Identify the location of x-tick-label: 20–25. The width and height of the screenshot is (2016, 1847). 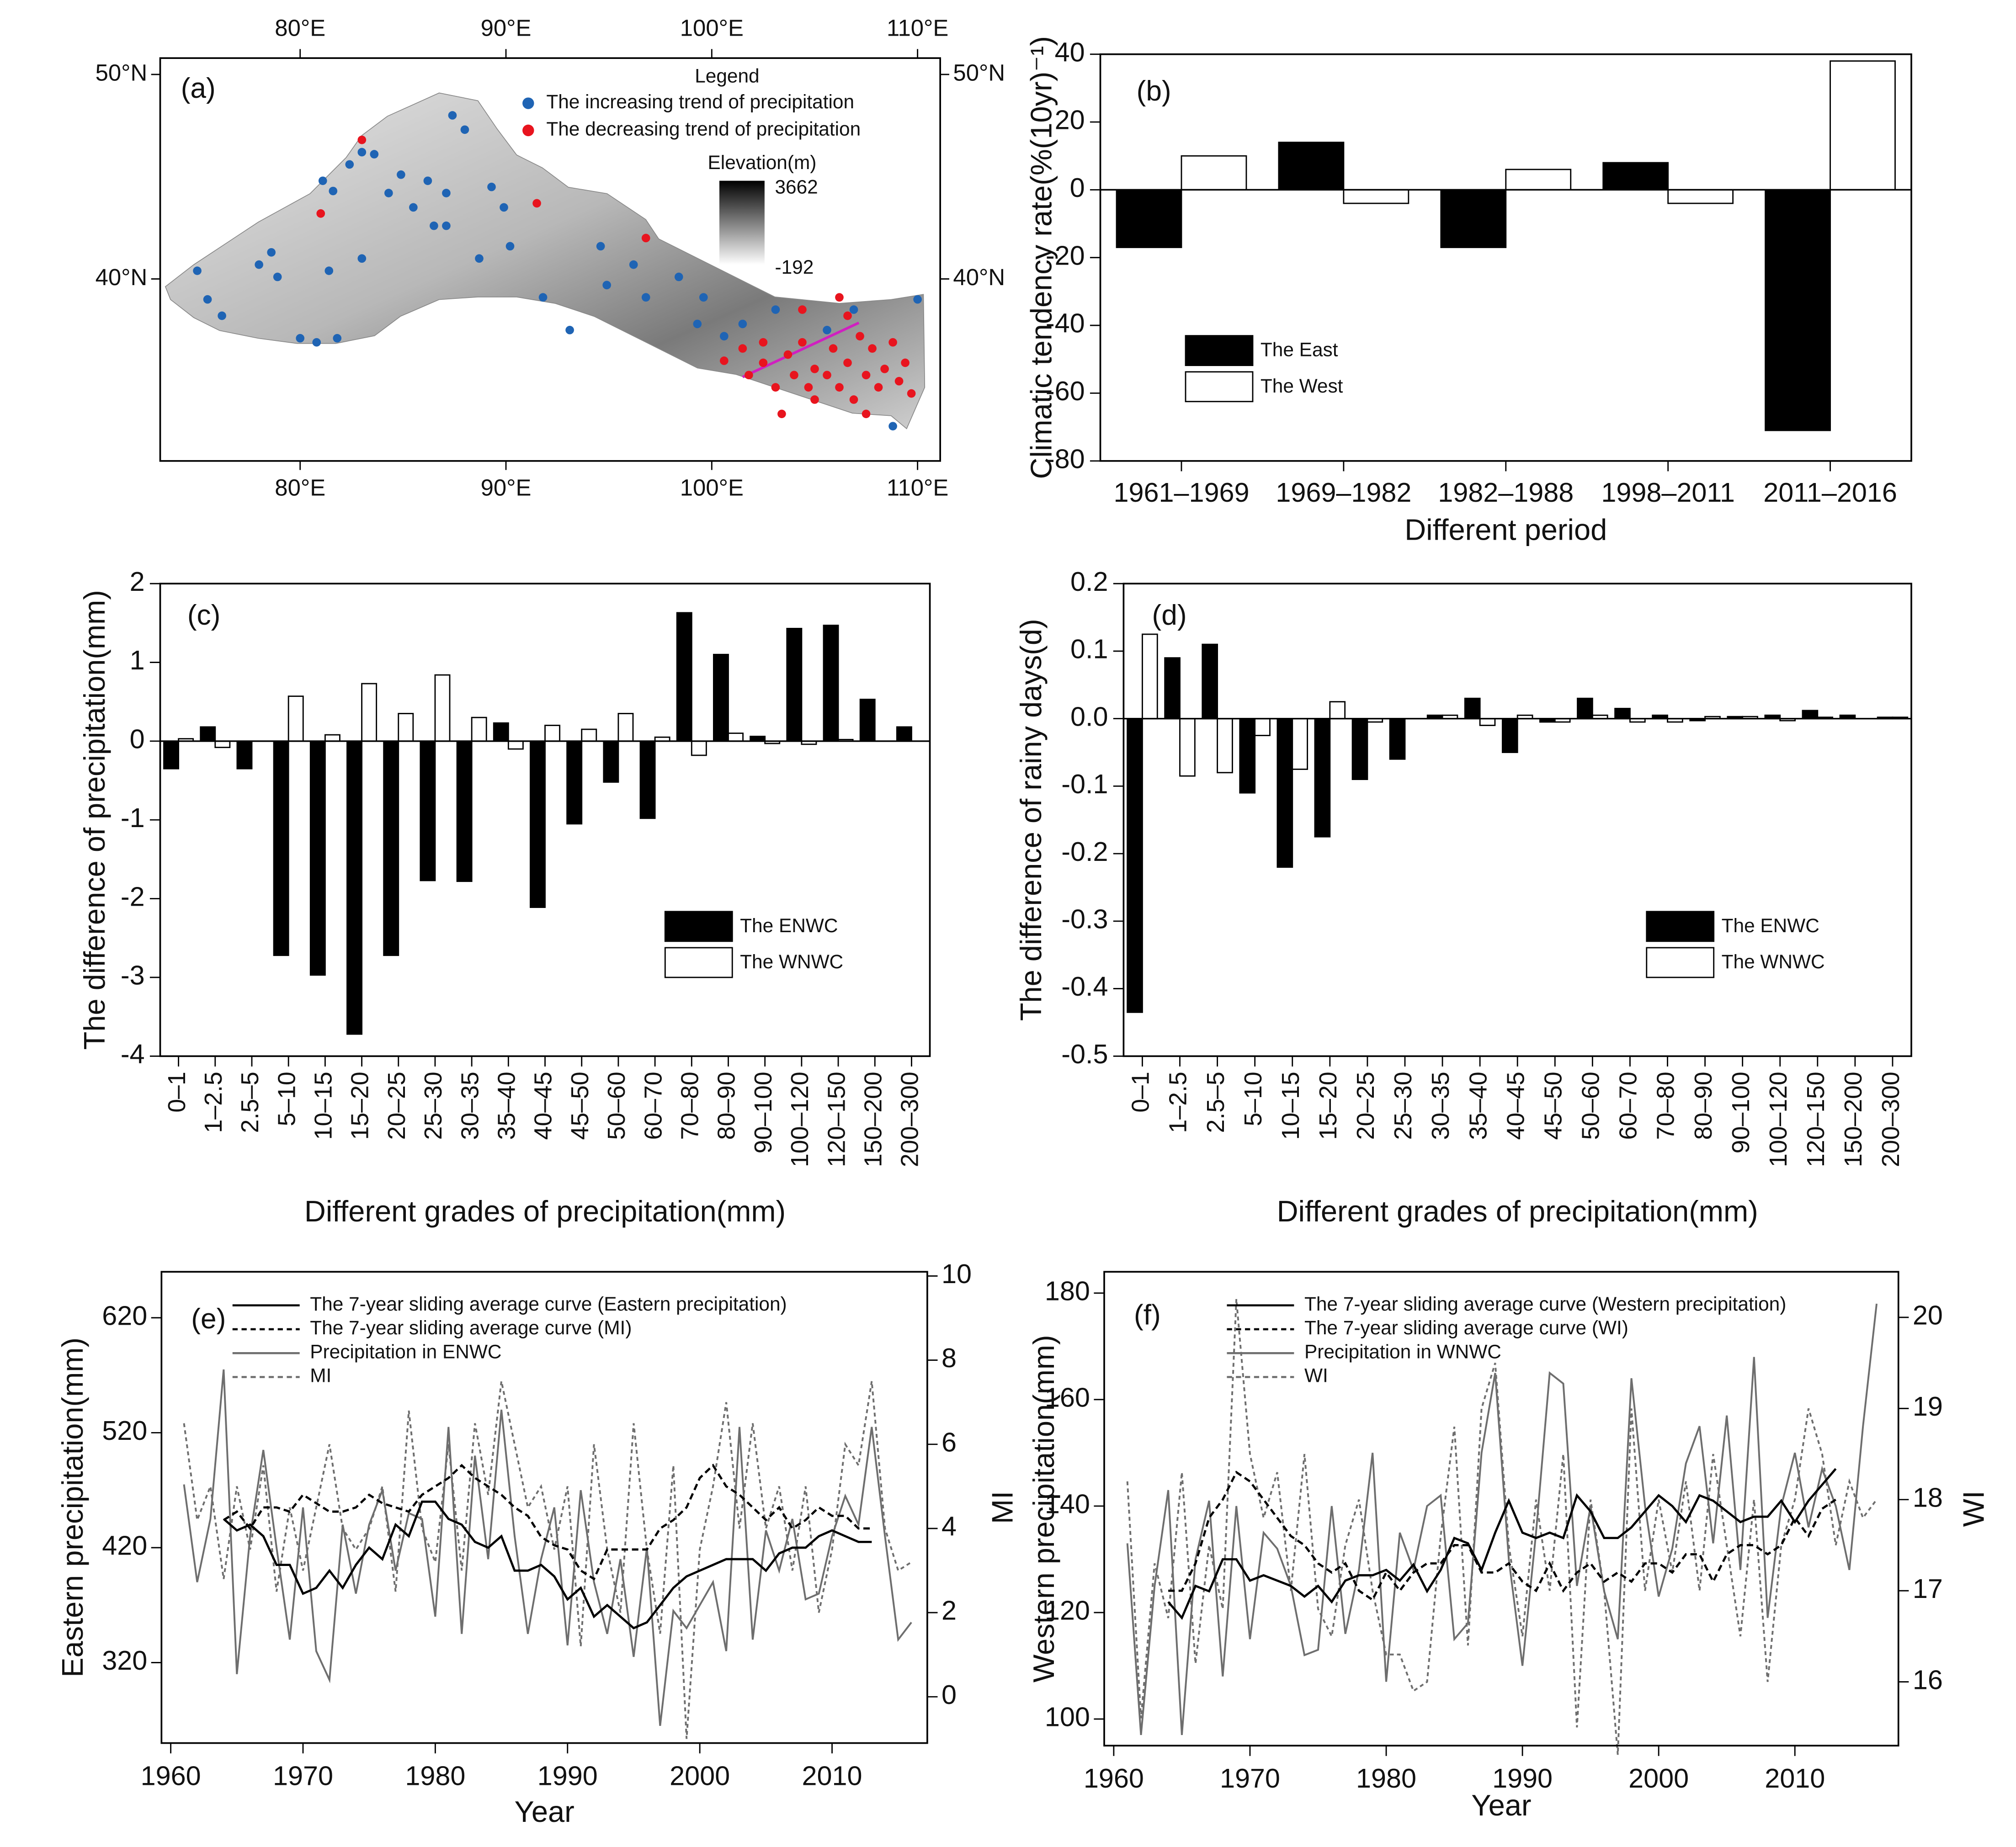
(396, 1106).